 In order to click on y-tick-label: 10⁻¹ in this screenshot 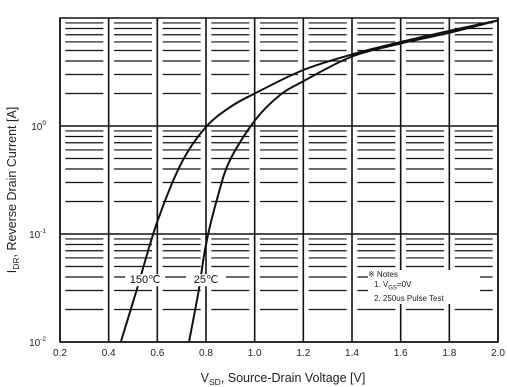, I will do `click(37, 234)`.